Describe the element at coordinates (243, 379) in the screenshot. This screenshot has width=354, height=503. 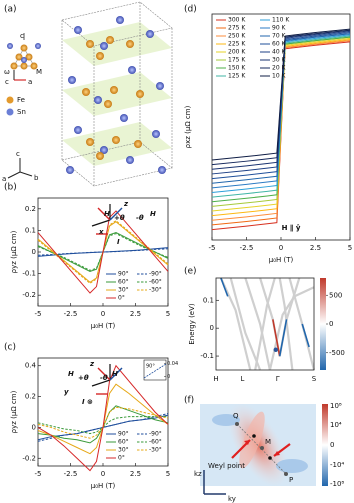
I see `x-tick-label: L` at that location.